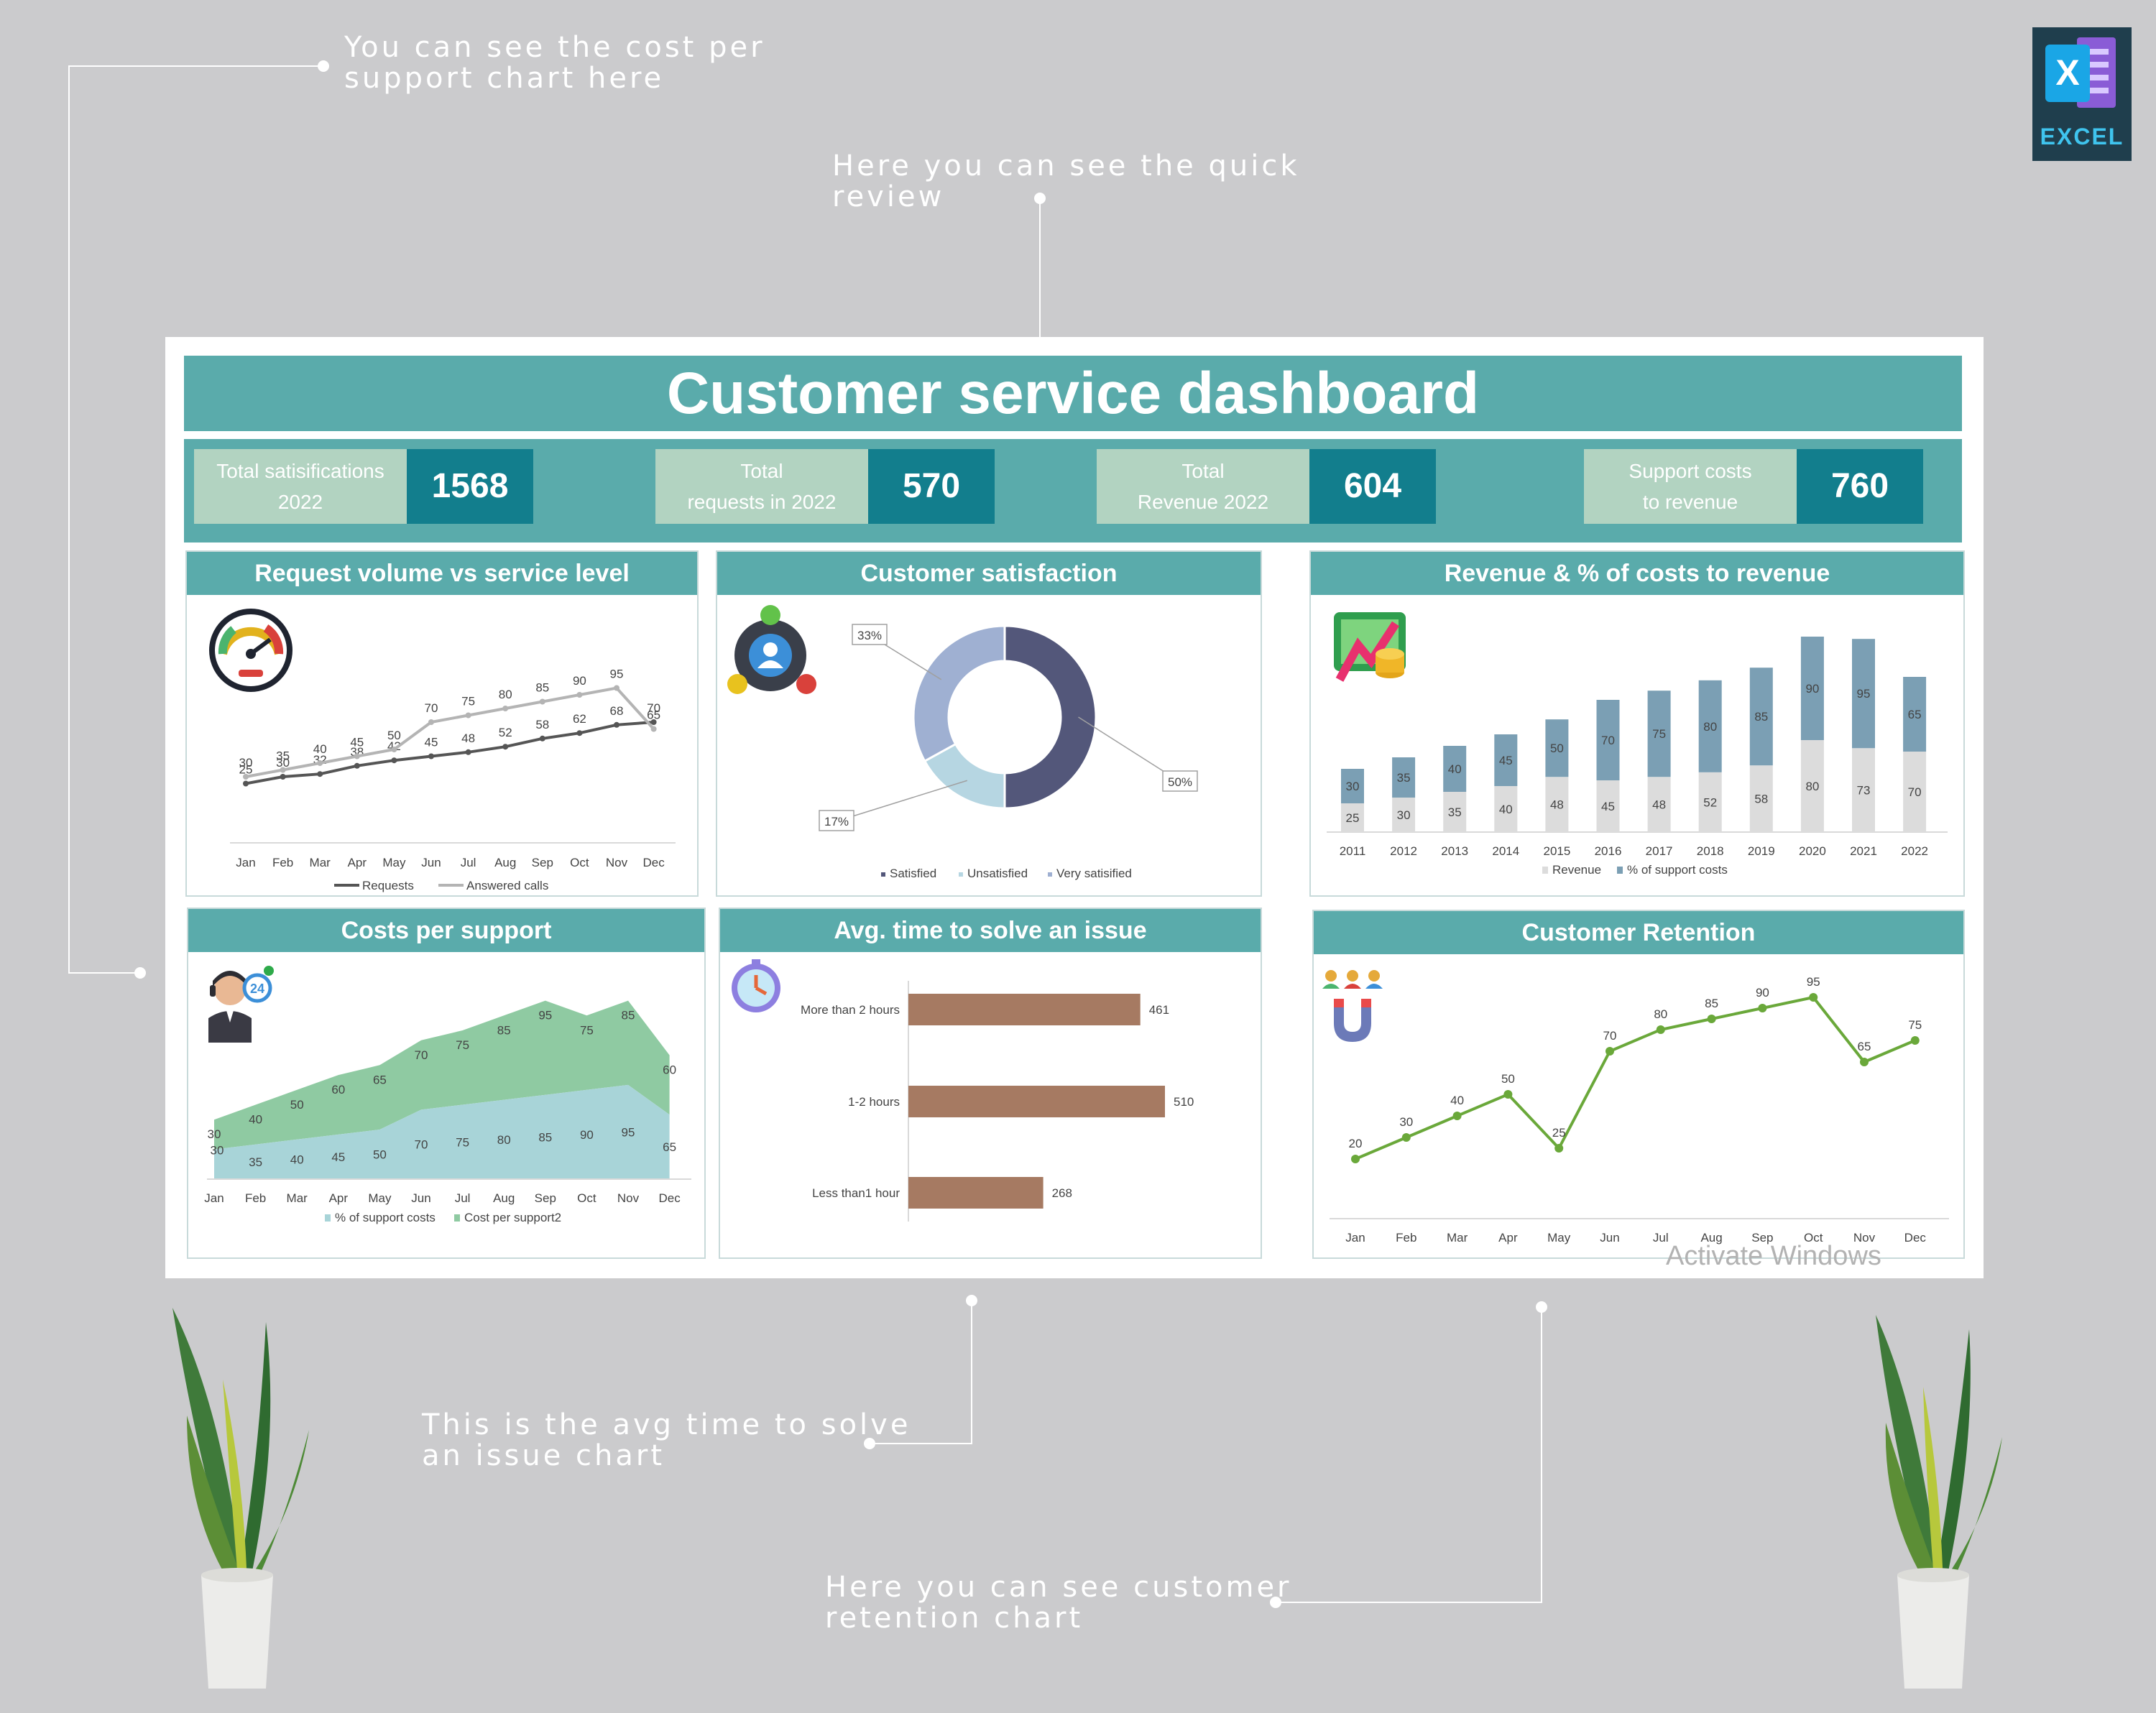  What do you see at coordinates (442, 1075) in the screenshot?
I see `area-cost-per-support` at bounding box center [442, 1075].